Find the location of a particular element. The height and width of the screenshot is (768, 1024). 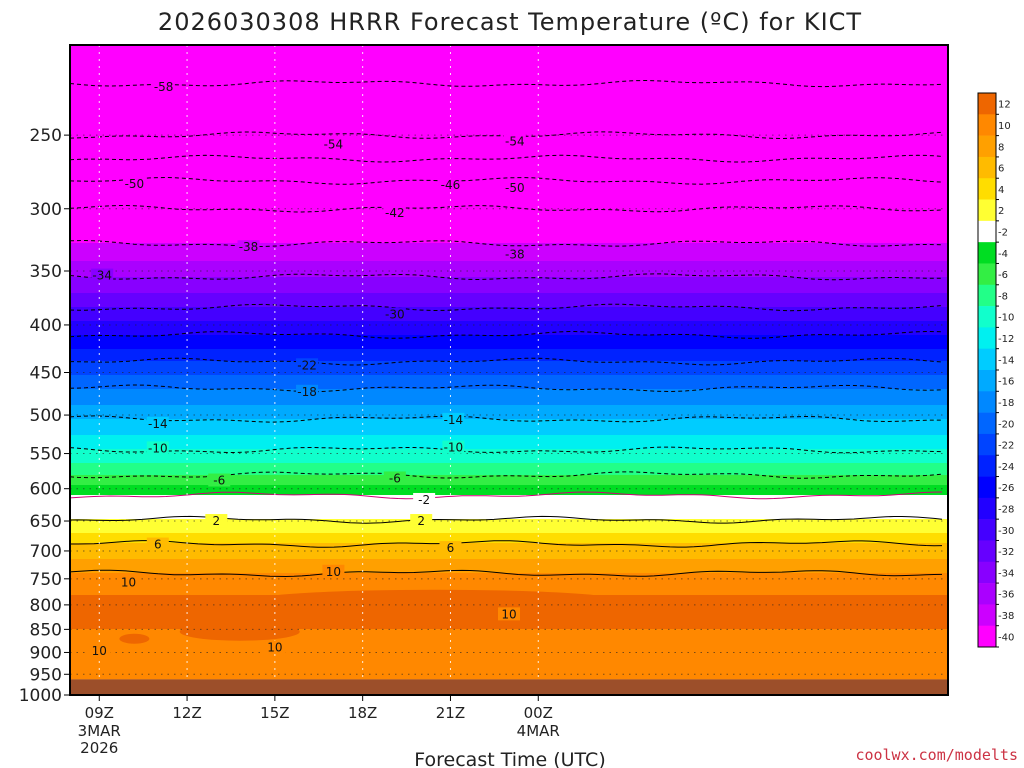

contour-label: -22 is located at coordinates (307, 365).